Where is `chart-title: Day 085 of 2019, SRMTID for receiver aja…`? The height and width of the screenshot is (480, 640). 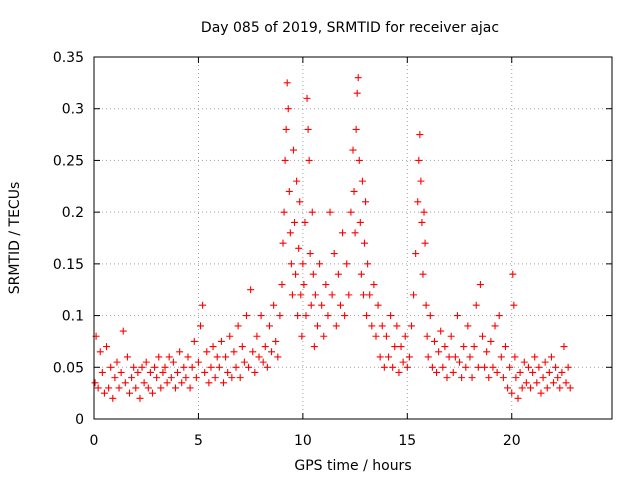 chart-title: Day 085 of 2019, SRMTID for receiver aja… is located at coordinates (350, 28).